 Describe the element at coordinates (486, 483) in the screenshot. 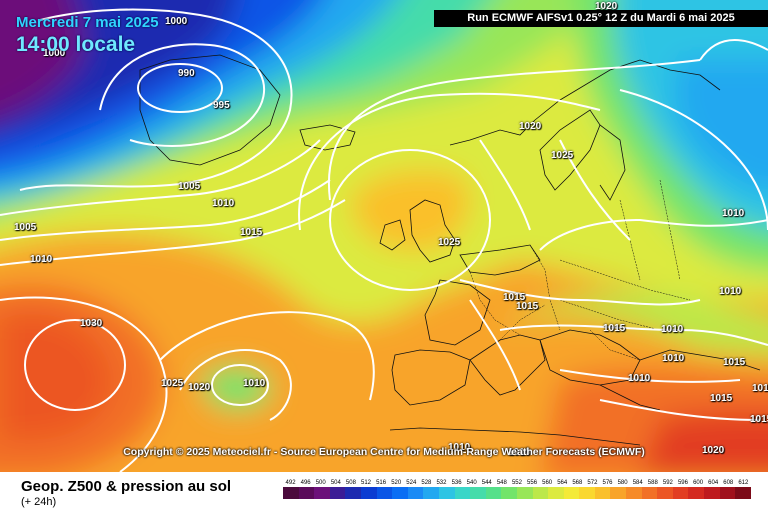

I see `scale-tick-label: 544` at that location.